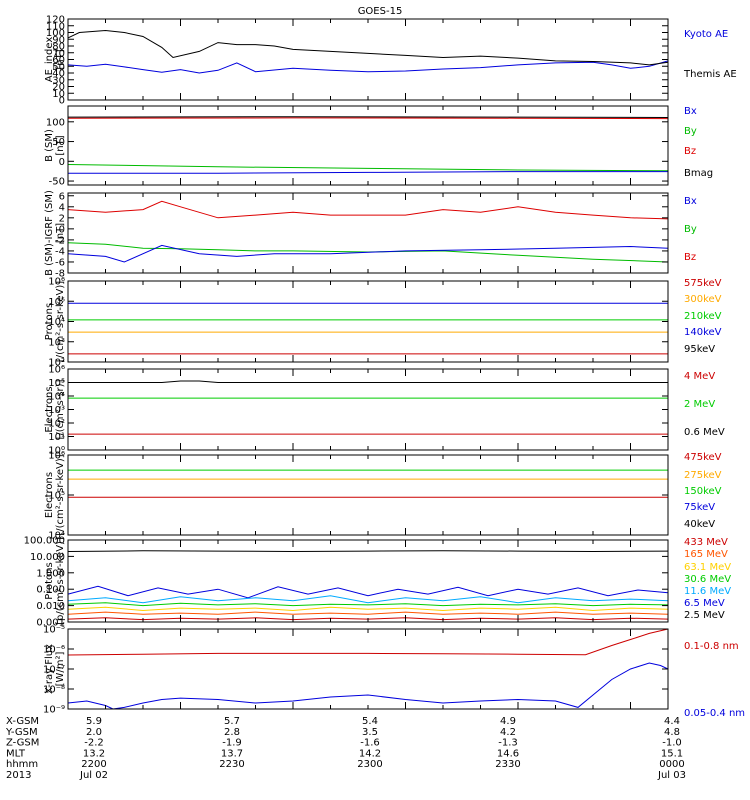 The height and width of the screenshot is (800, 750). What do you see at coordinates (672, 743) in the screenshot?
I see `orbit-value: -1.0` at bounding box center [672, 743].